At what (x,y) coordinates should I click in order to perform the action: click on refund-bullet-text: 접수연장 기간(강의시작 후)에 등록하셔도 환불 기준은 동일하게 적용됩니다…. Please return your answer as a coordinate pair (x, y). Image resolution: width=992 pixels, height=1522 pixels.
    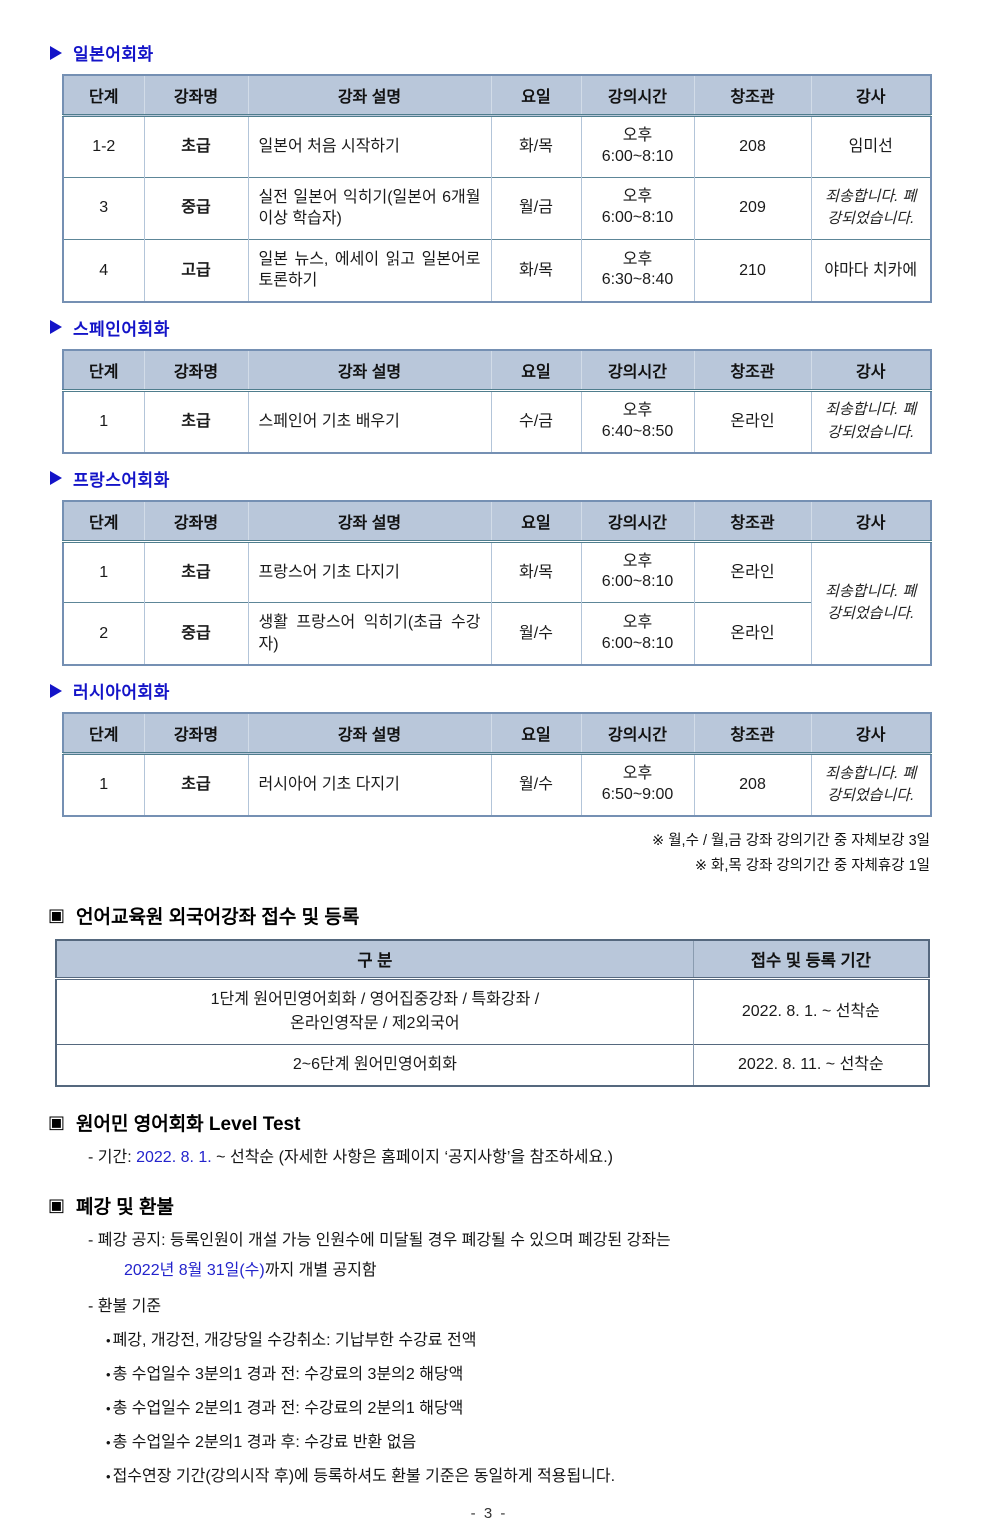
    Looking at the image, I should click on (364, 1476).